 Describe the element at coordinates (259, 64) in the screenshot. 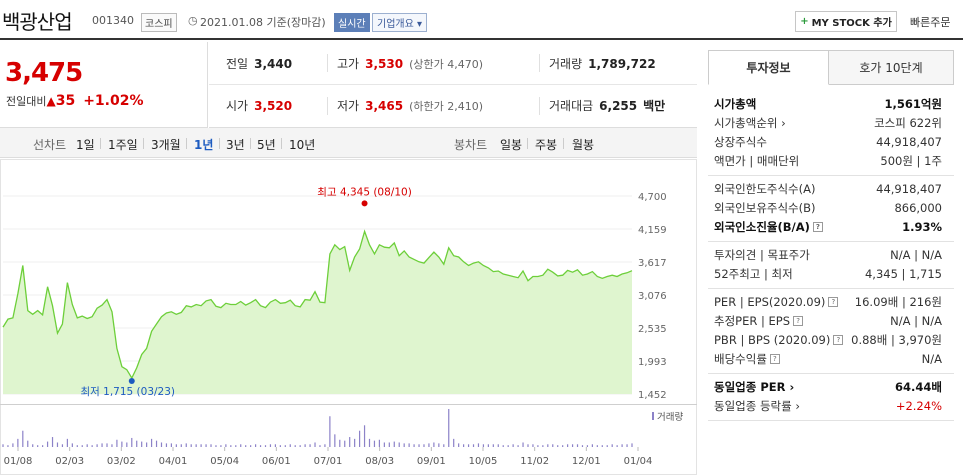

I see `prev-close: 전일 3,440` at that location.